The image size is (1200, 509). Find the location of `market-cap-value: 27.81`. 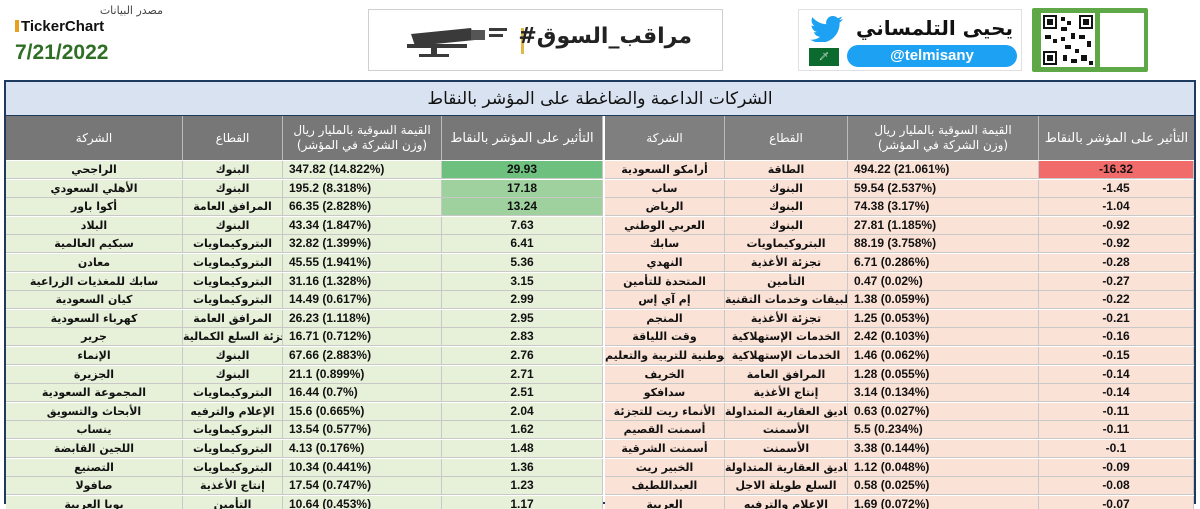

market-cap-value: 27.81 is located at coordinates (869, 224).